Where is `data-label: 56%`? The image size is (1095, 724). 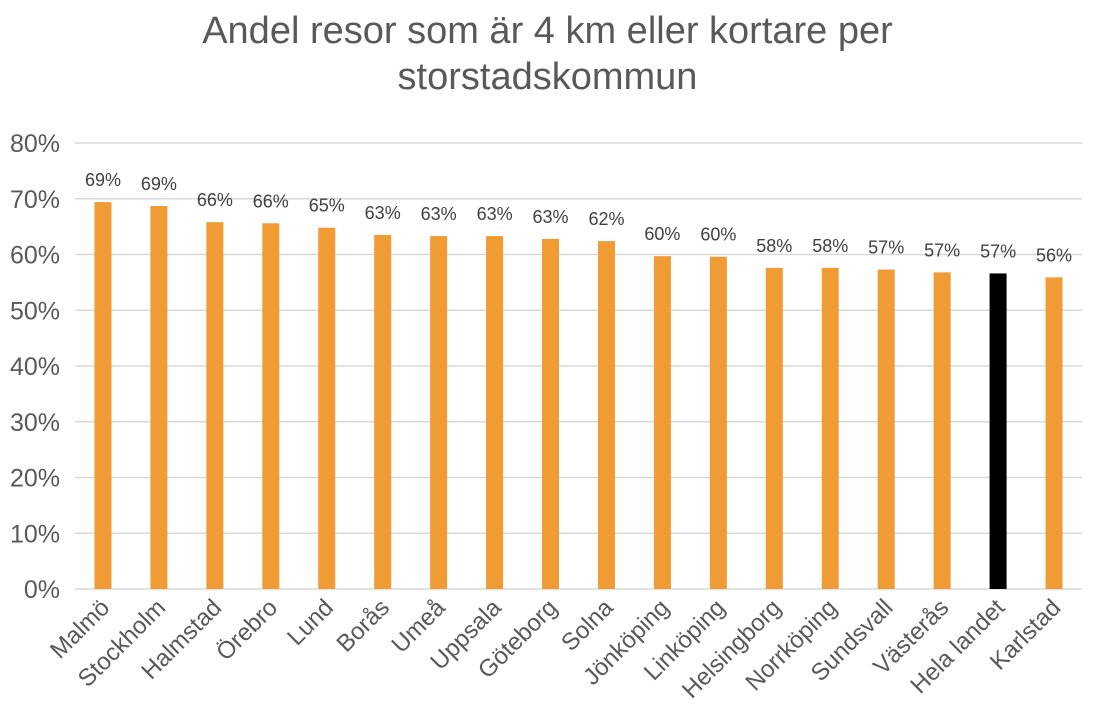
data-label: 56% is located at coordinates (1054, 255).